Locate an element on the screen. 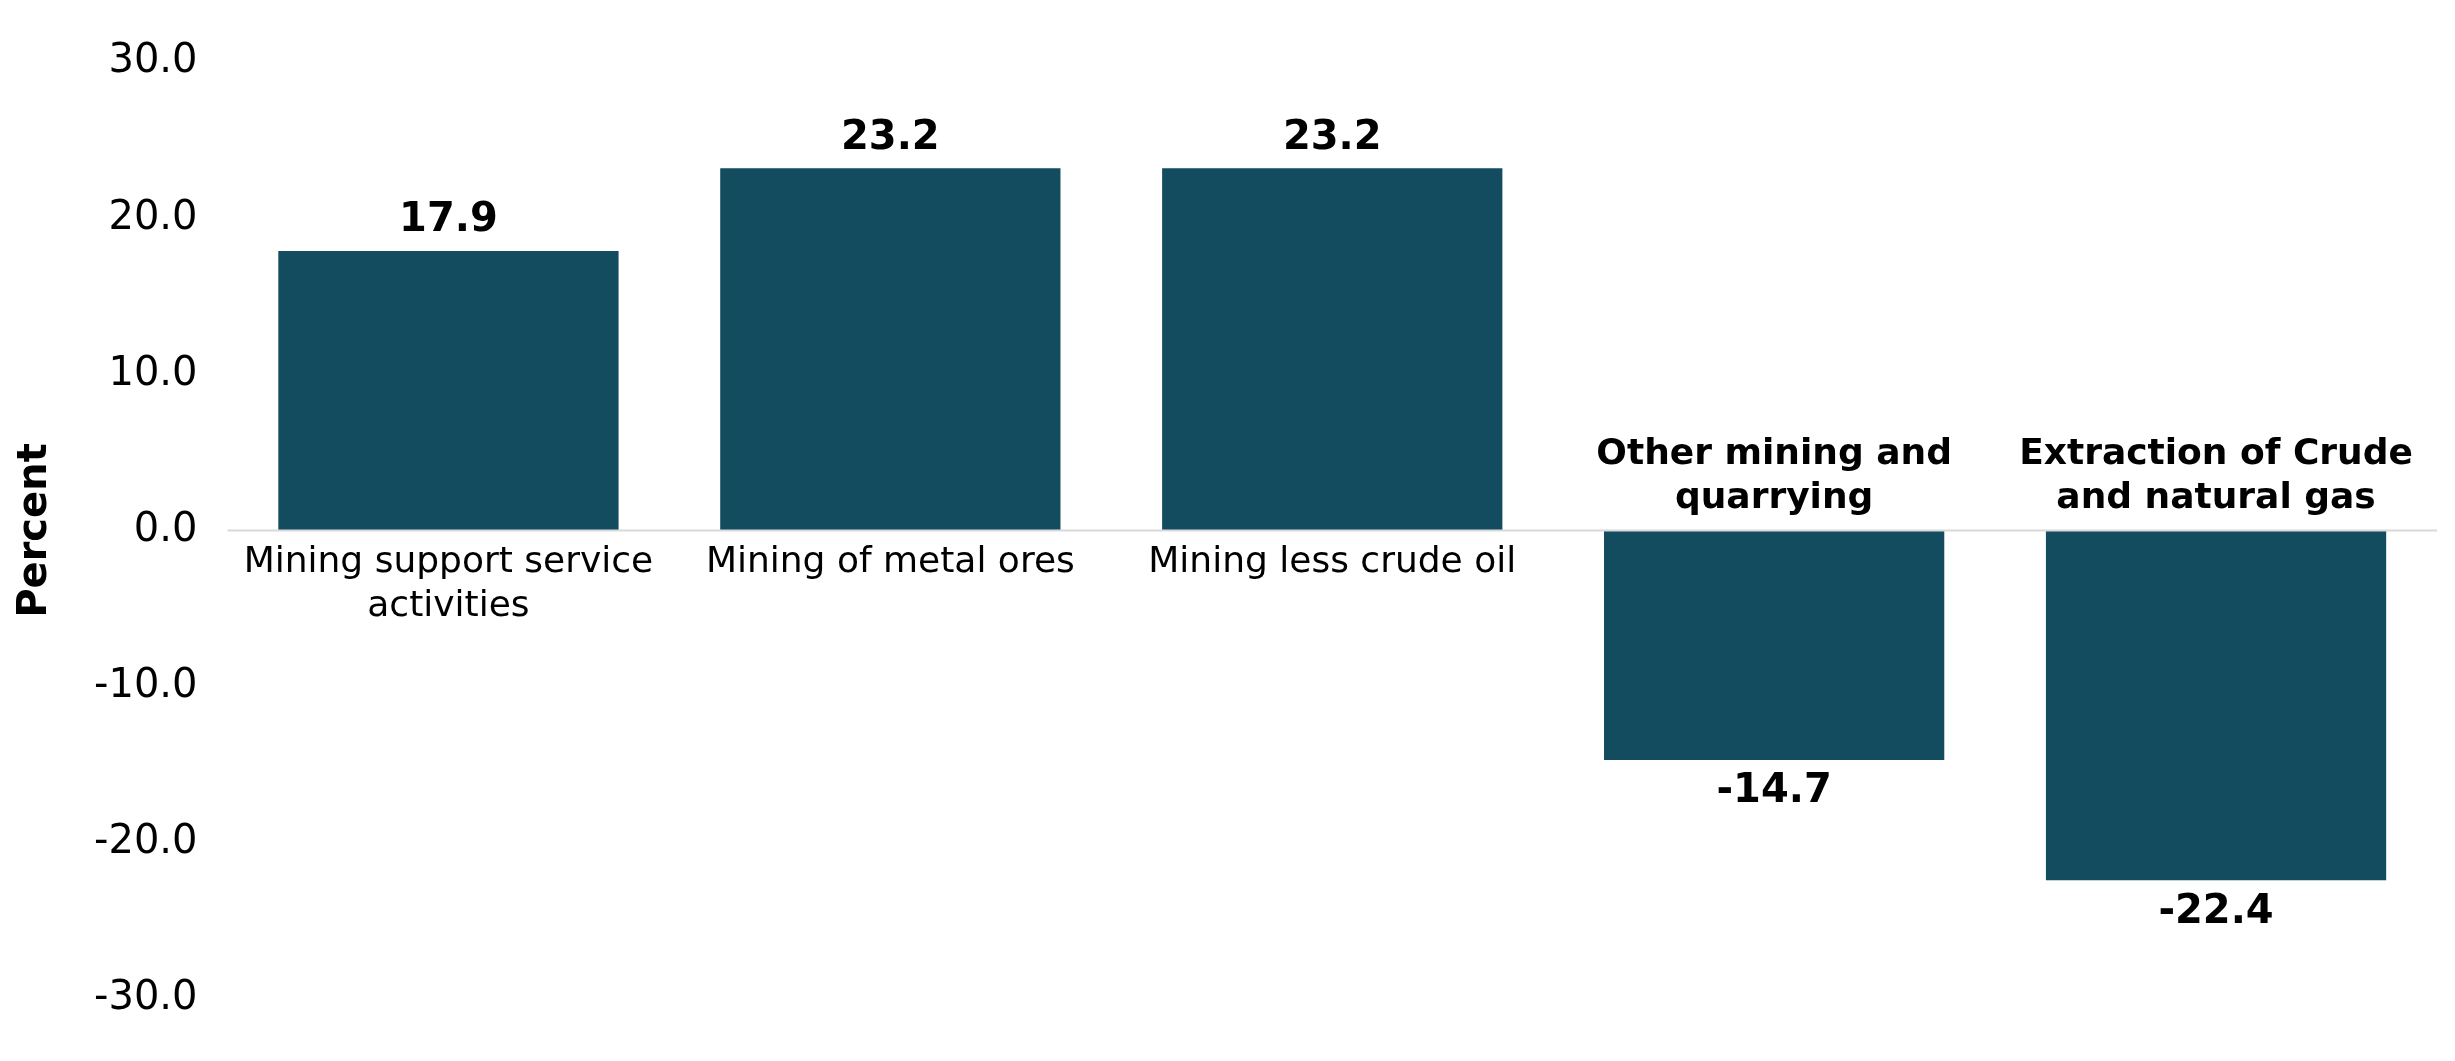 This screenshot has height=1061, width=2455. y-tick-label: 20.0 is located at coordinates (153, 214).